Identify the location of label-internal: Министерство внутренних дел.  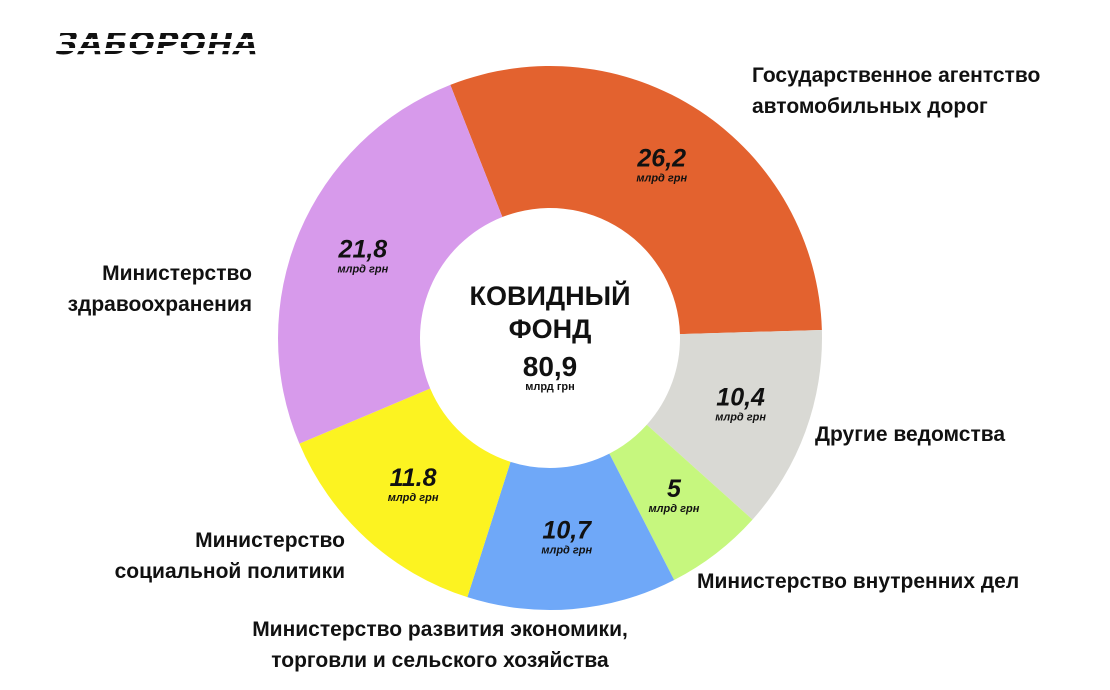
(858, 581).